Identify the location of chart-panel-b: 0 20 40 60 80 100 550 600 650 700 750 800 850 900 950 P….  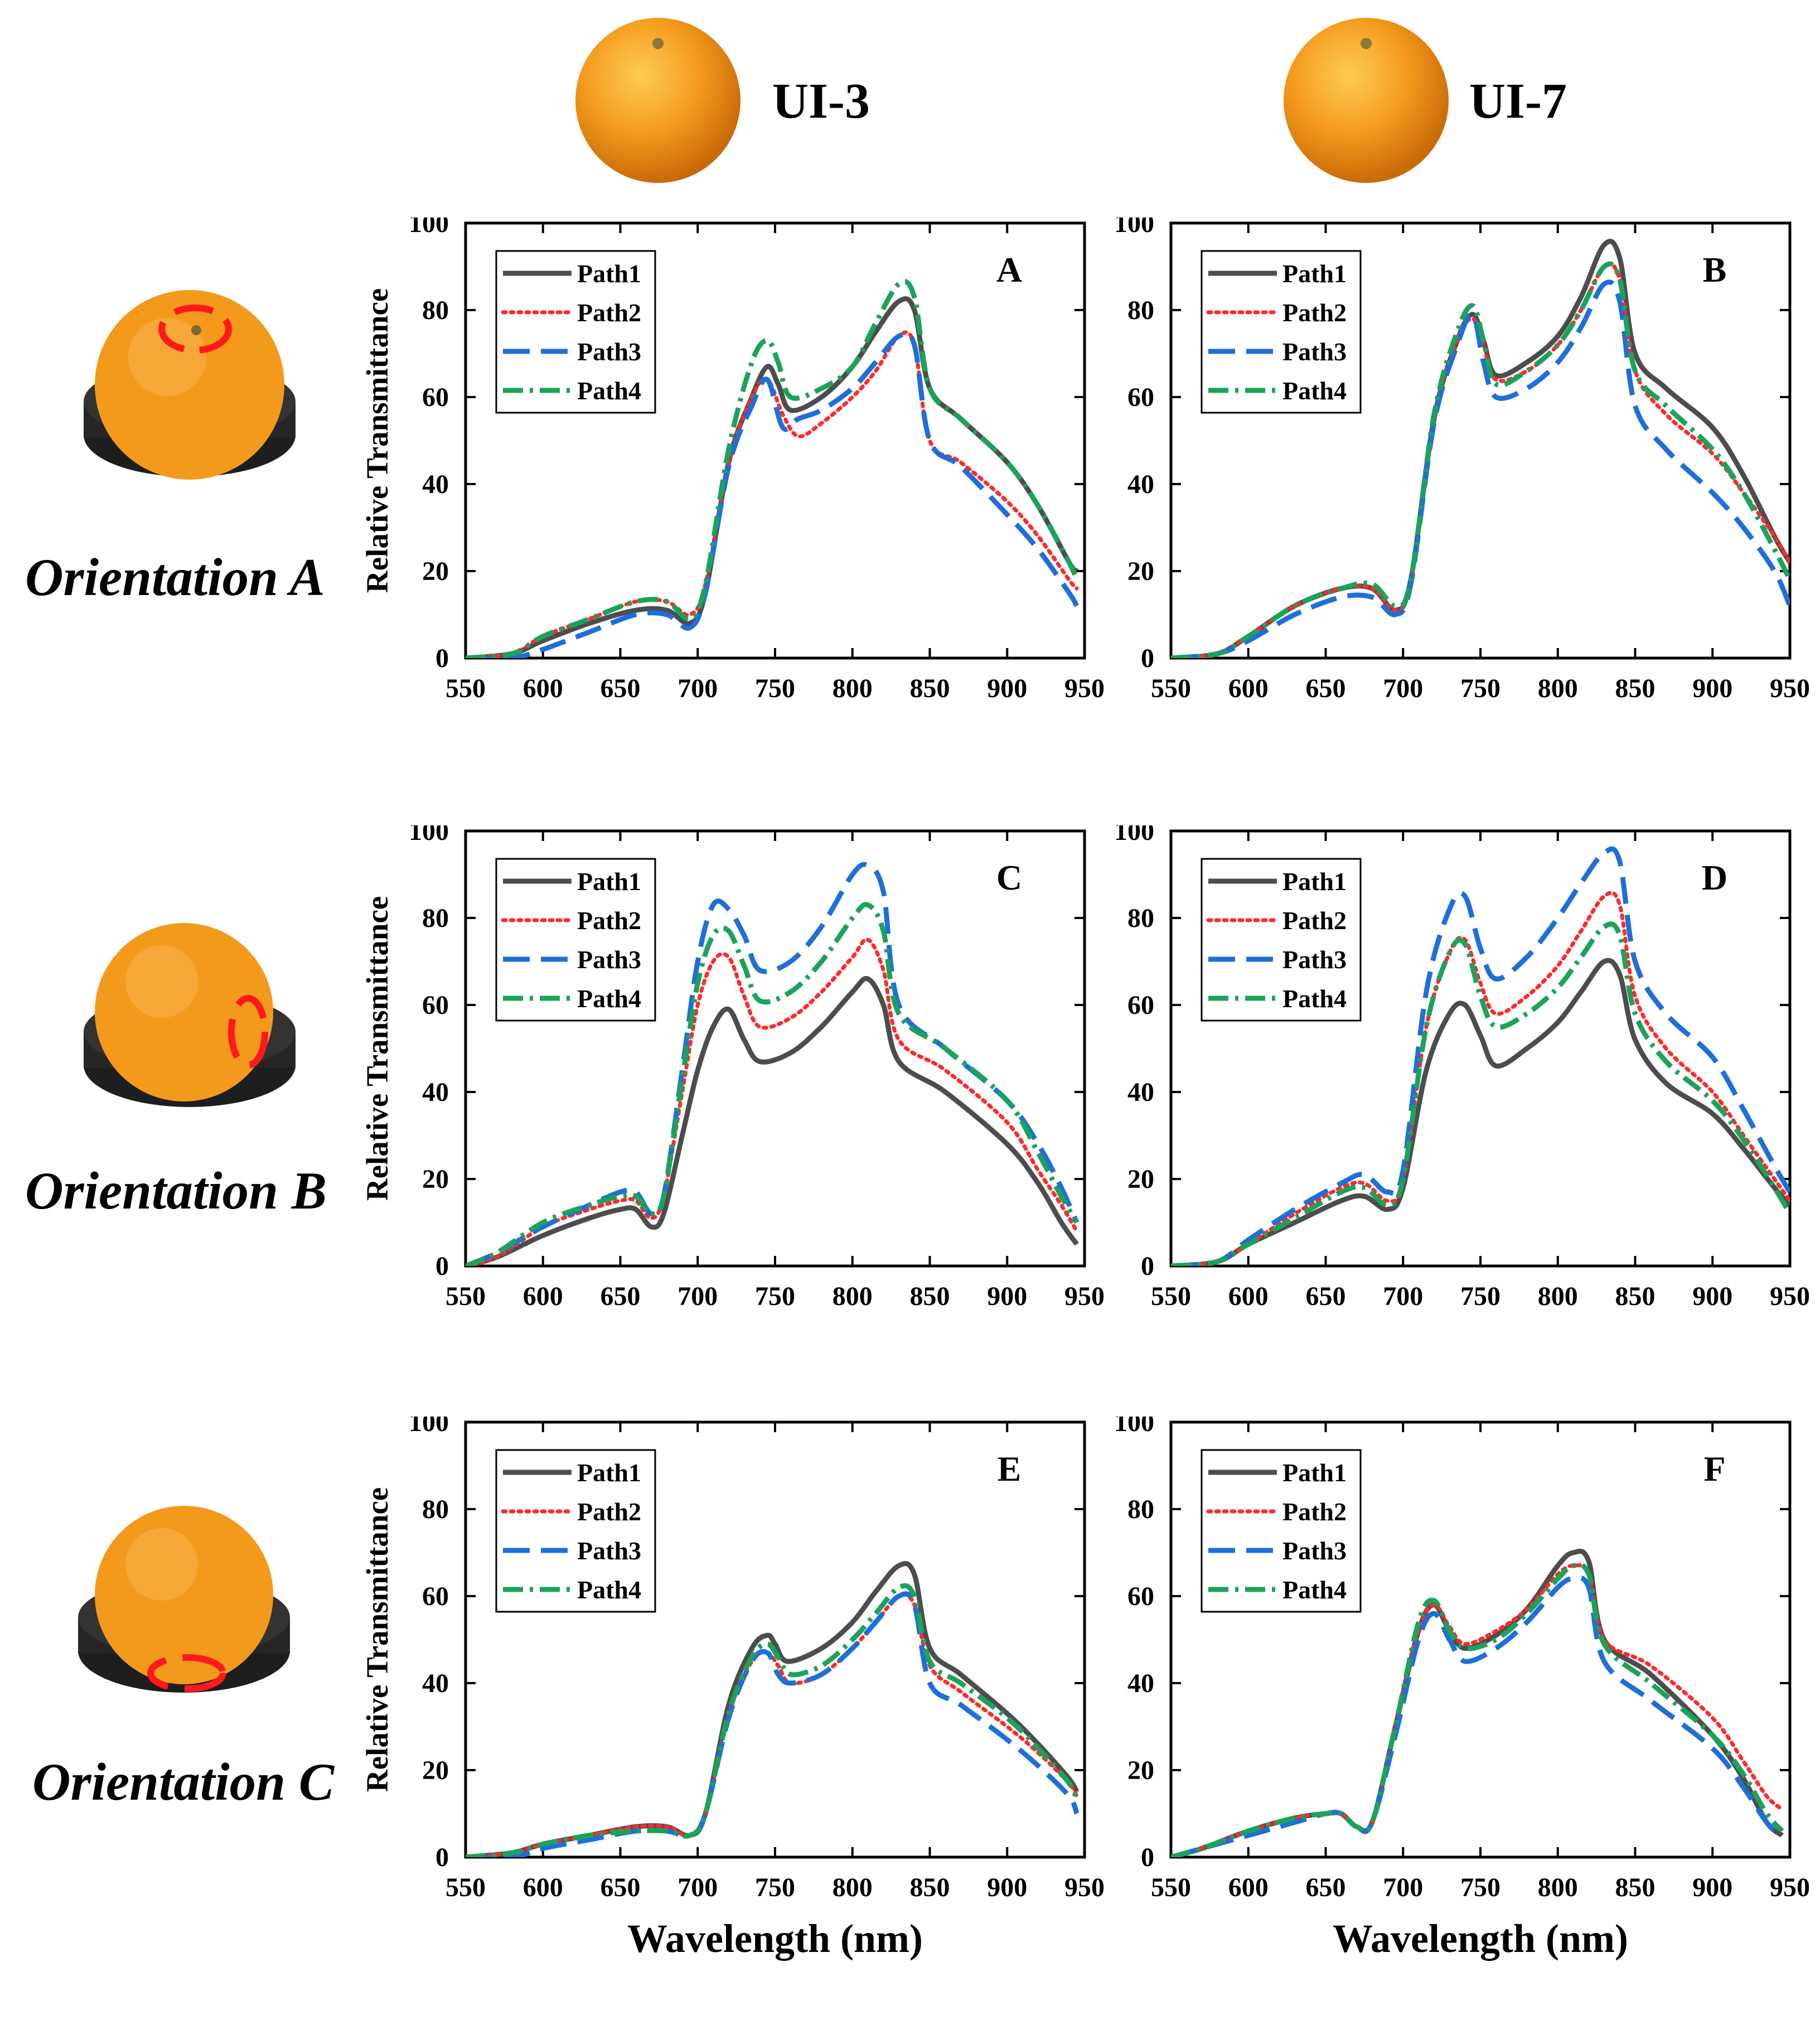
(1435, 480).